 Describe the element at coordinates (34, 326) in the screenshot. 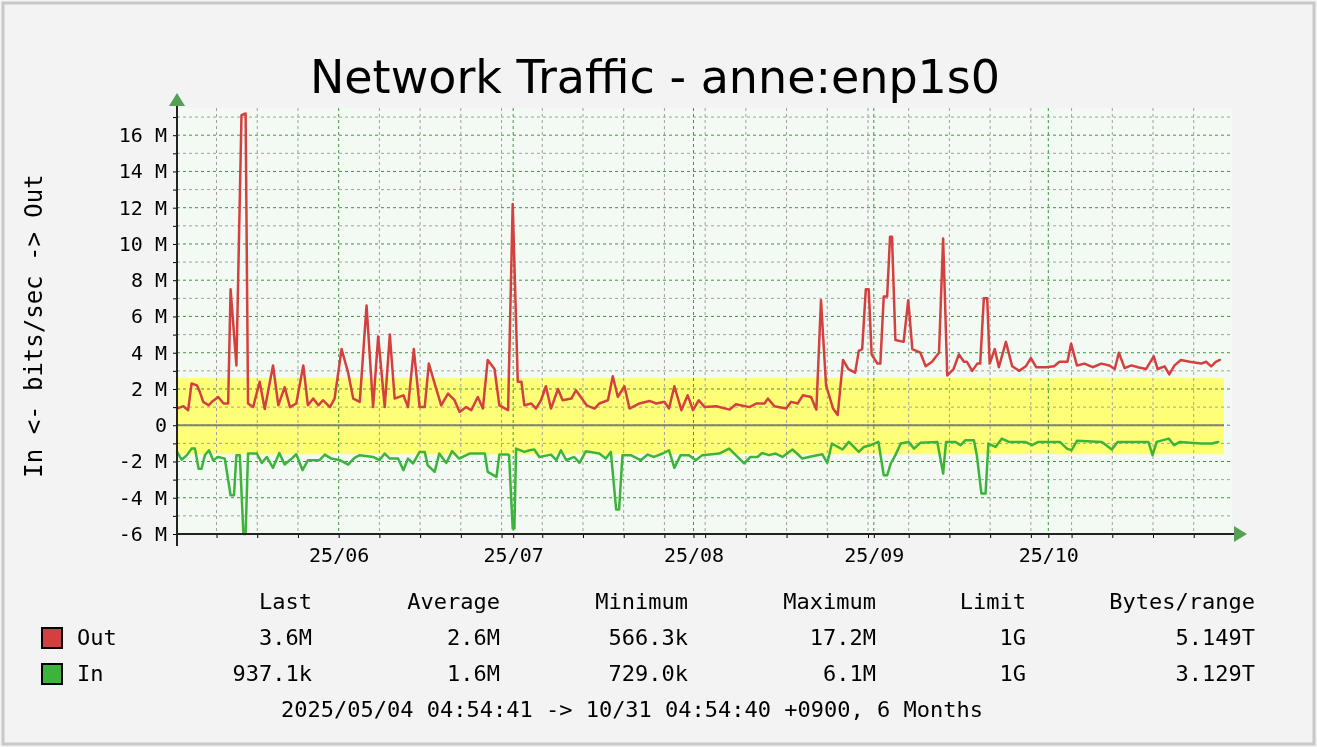

I see `y-axis-title: In <- bits/sec -> Out` at that location.